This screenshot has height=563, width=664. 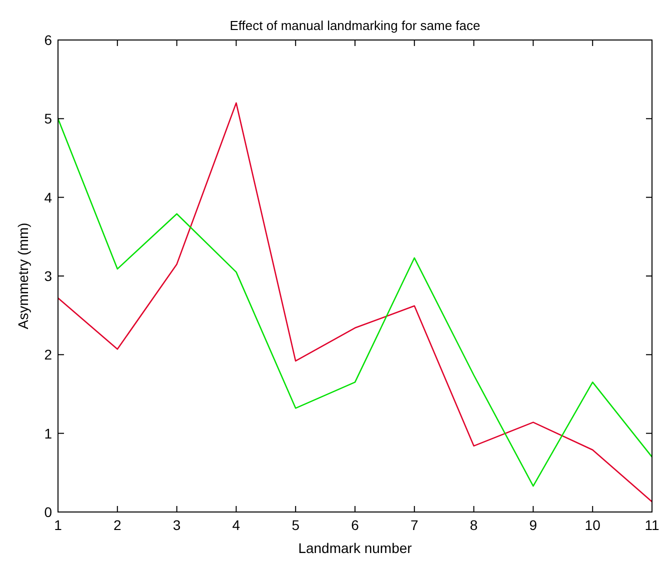 I want to click on x-tick-label: 7, so click(x=414, y=525).